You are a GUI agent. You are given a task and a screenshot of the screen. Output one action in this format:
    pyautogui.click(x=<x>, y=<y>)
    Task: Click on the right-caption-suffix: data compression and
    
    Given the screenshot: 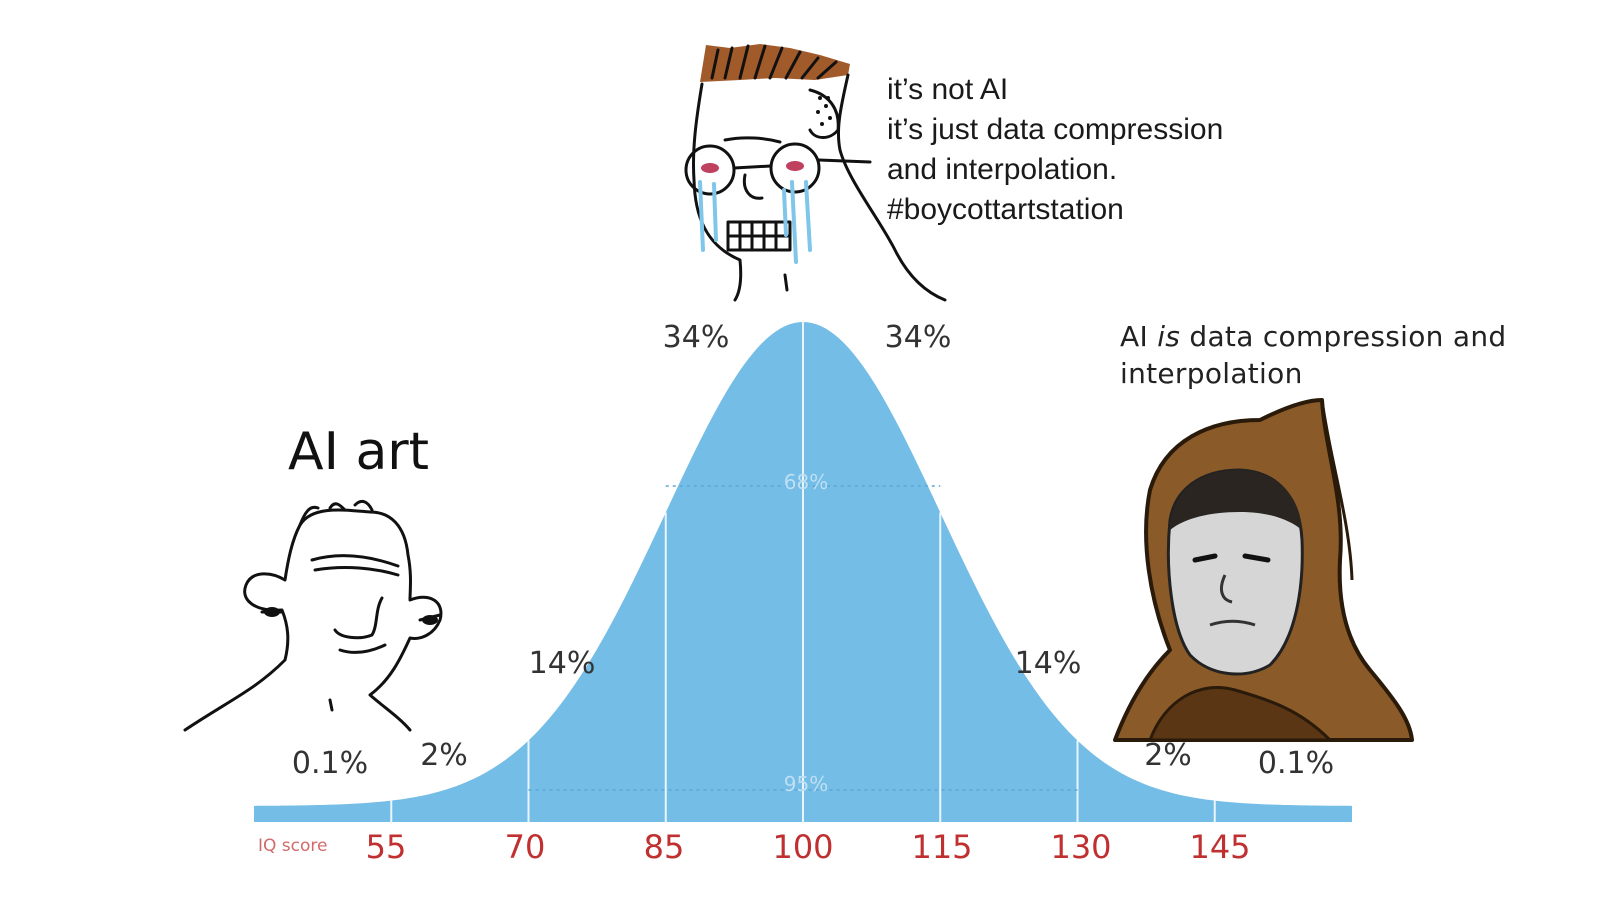 What is the action you would take?
    pyautogui.click(x=1343, y=336)
    